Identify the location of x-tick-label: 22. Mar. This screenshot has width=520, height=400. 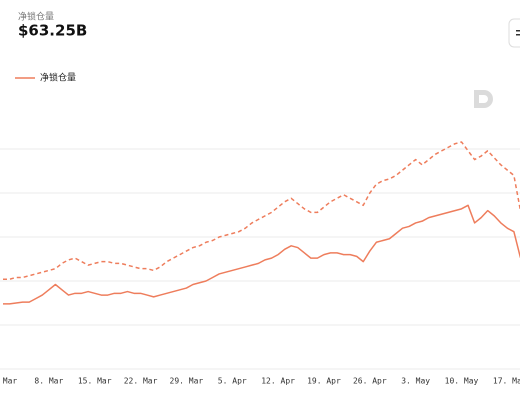
(141, 381).